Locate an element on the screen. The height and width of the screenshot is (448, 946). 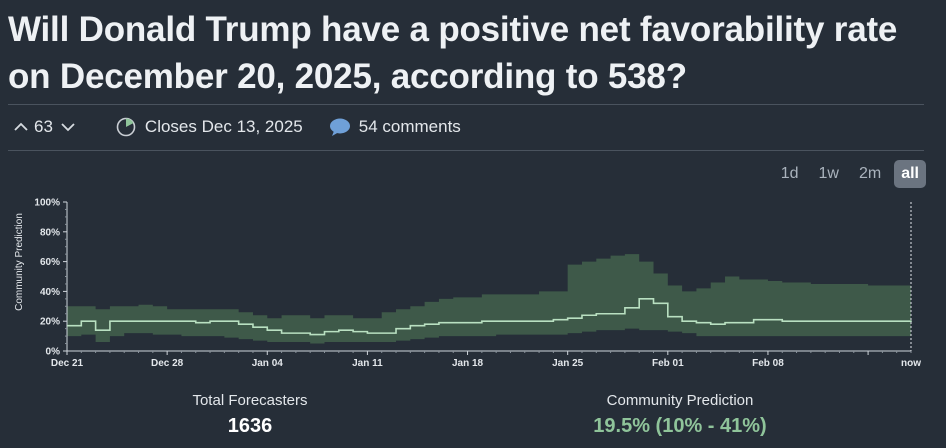
vote-count: 63 is located at coordinates (43, 126).